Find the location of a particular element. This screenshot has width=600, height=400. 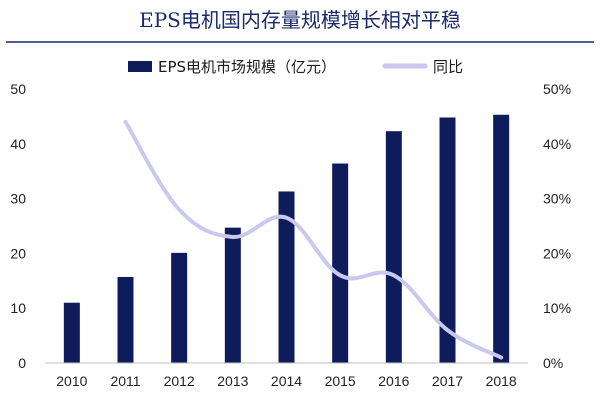

legend-line-label: 同比 is located at coordinates (448, 67).